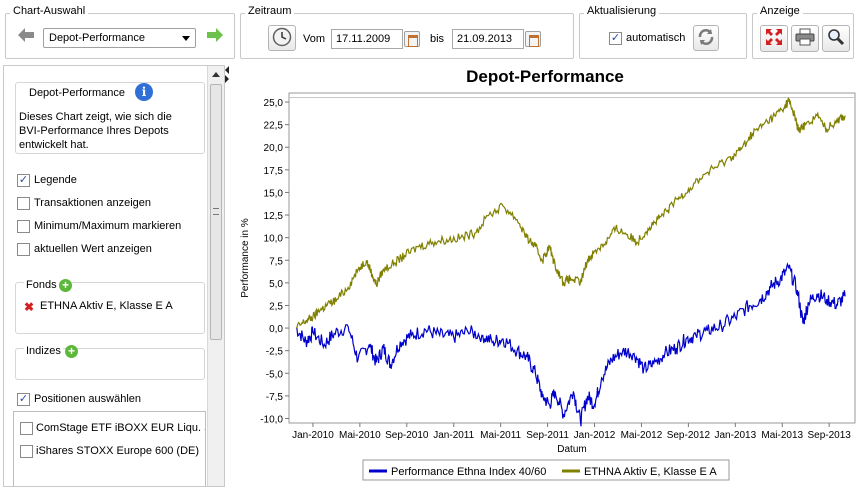 This screenshot has width=860, height=492. What do you see at coordinates (274, 103) in the screenshot?
I see `y-tick-label: 25,0` at bounding box center [274, 103].